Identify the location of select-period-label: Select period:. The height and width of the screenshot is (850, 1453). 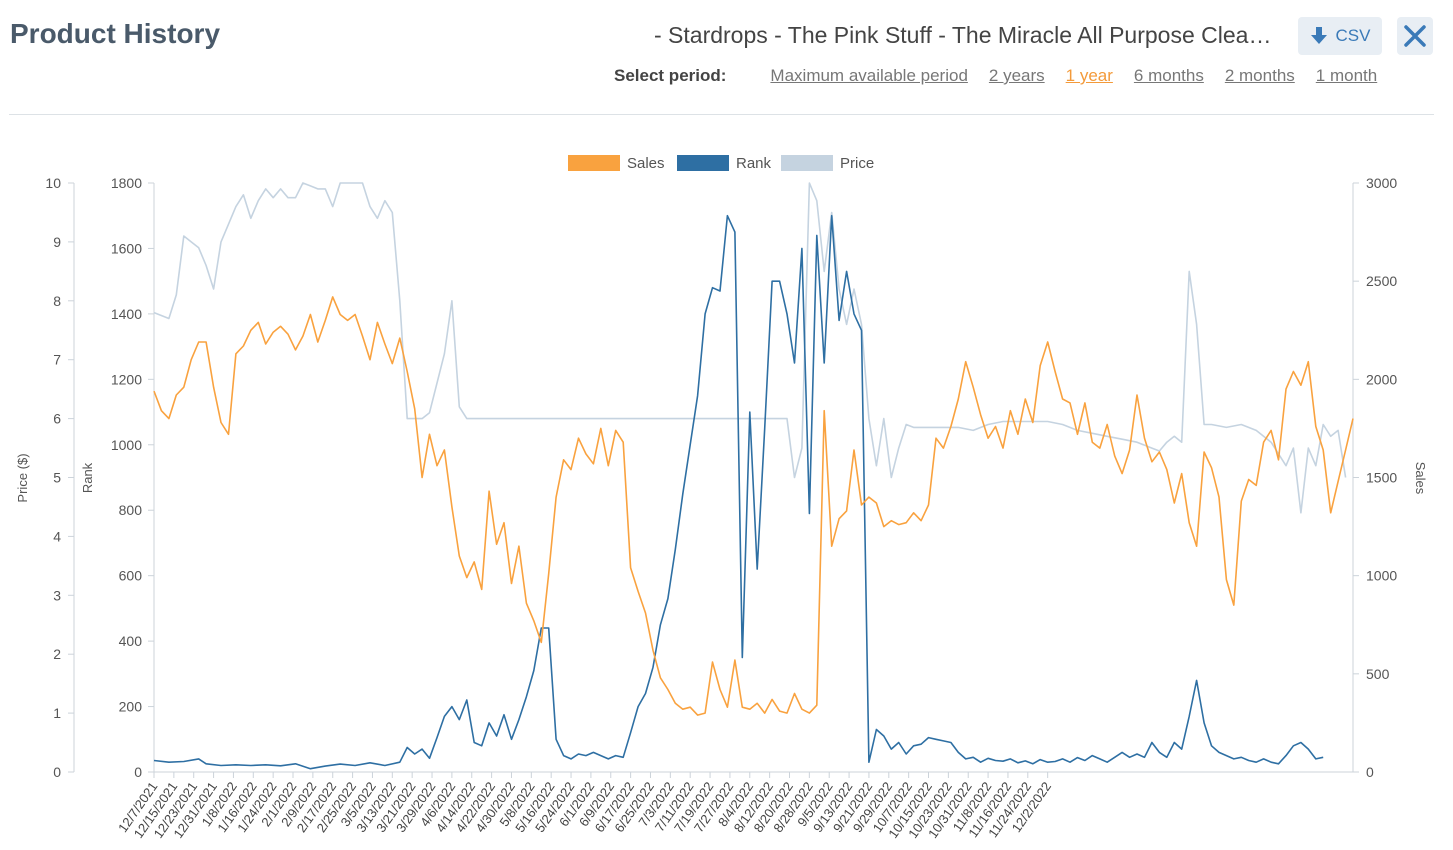
(670, 75).